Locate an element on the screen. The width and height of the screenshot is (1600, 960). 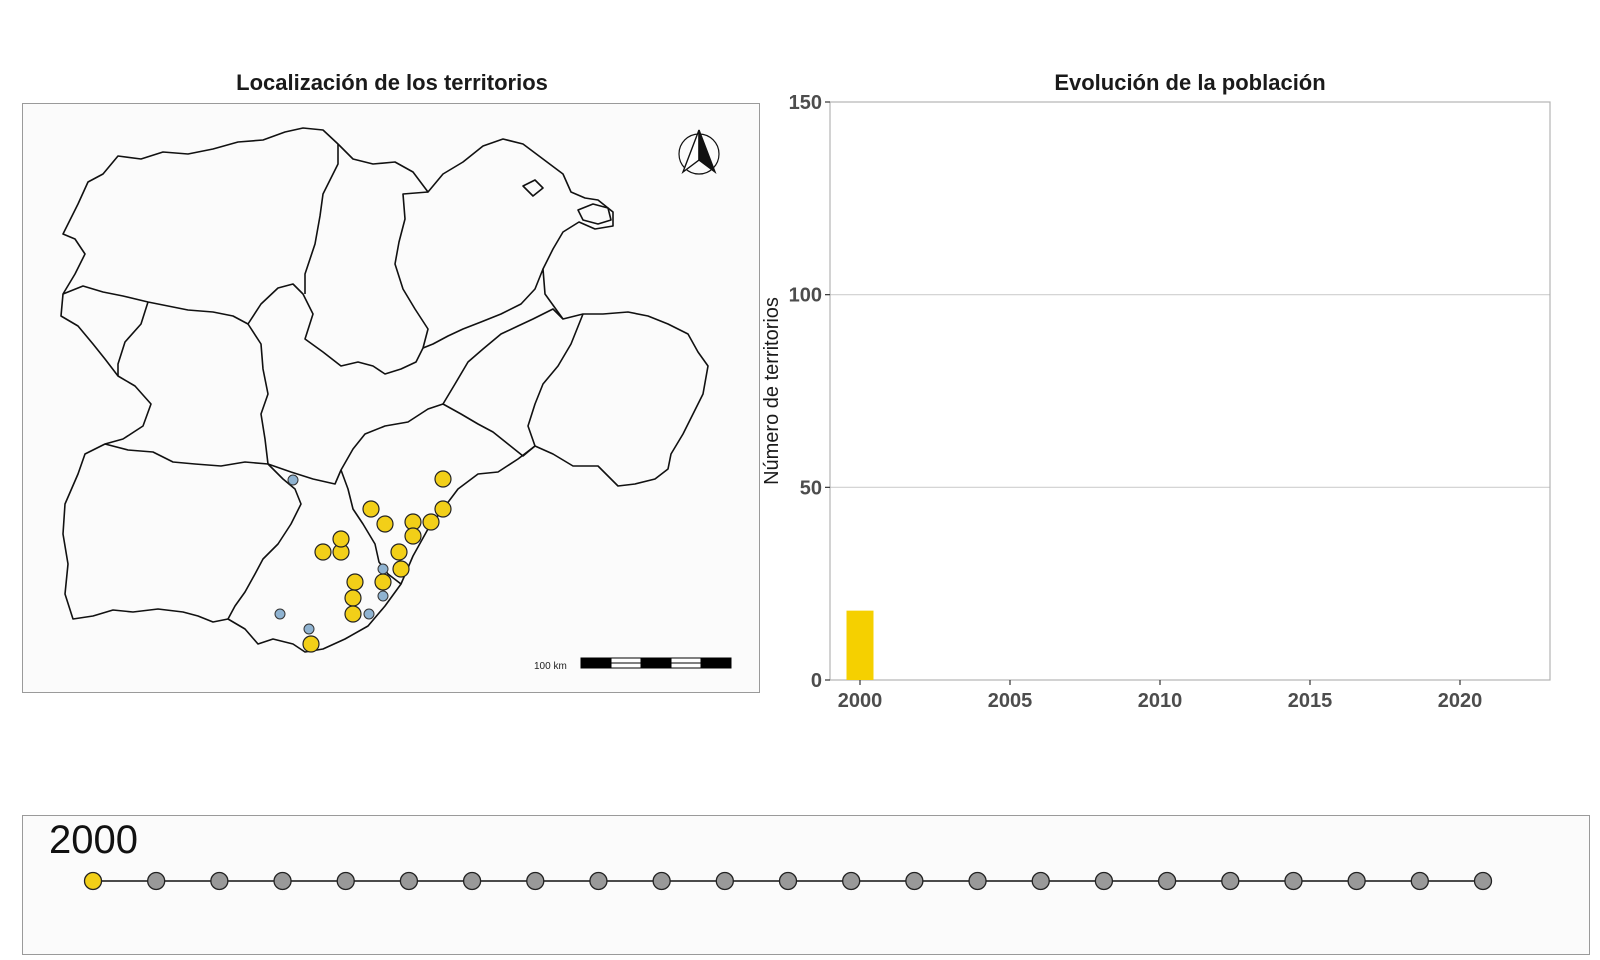
timeline-step-active is located at coordinates (93, 881).